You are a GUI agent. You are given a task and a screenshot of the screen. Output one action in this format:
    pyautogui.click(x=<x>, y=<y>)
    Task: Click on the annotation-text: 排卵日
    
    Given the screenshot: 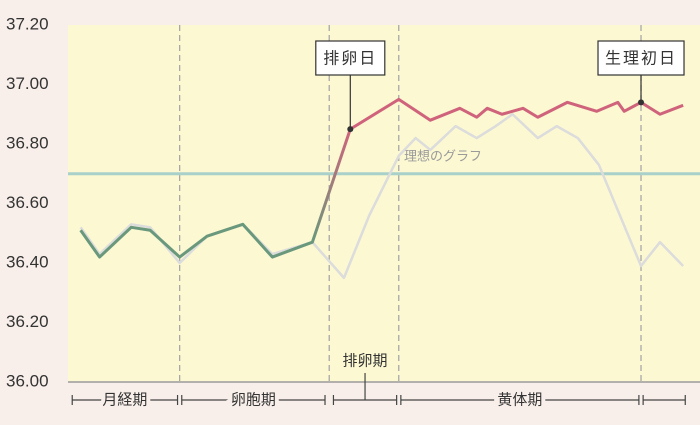 What is the action you would take?
    pyautogui.click(x=350, y=58)
    